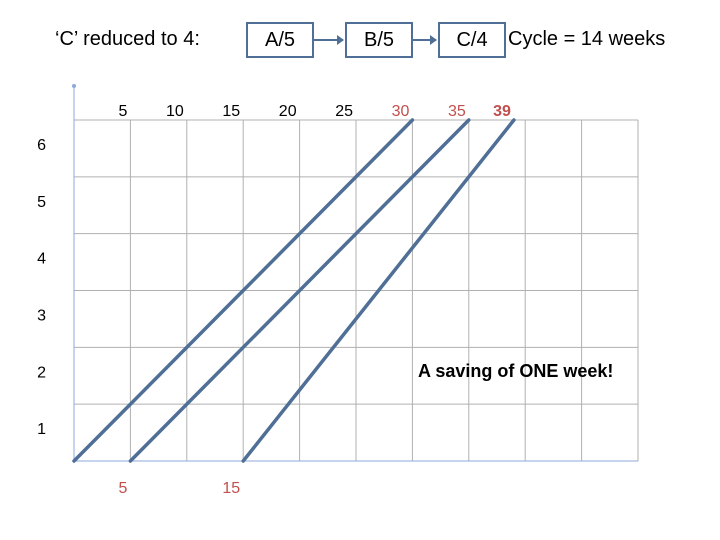 This screenshot has width=720, height=540. I want to click on bottom-tick-label: 5, so click(122, 488).